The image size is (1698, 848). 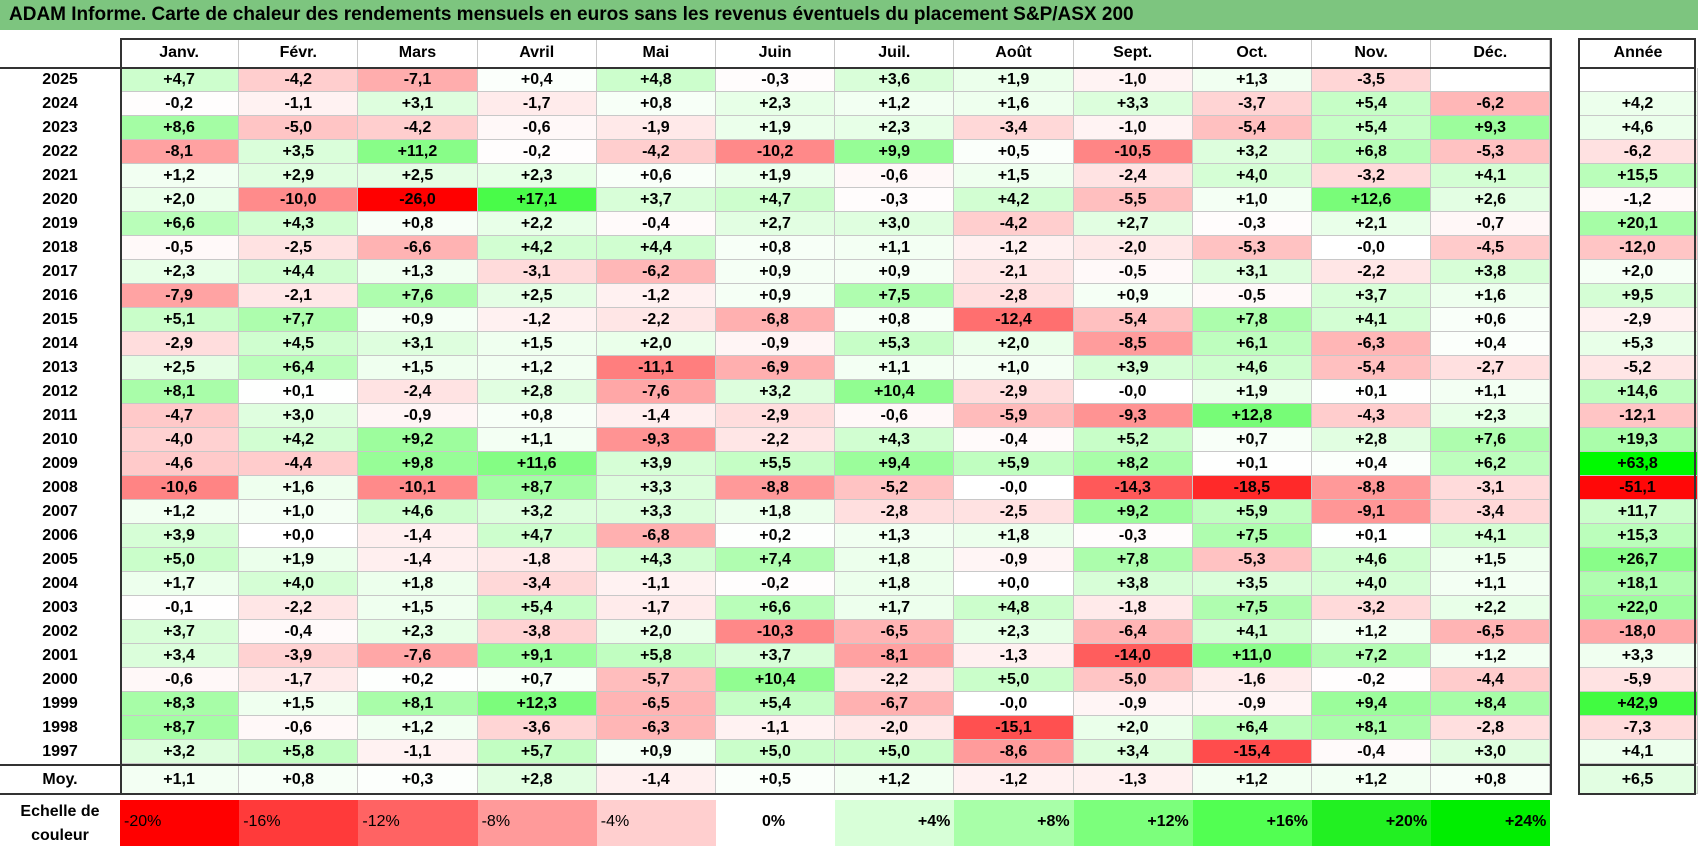 What do you see at coordinates (60, 104) in the screenshot?
I see `row-year-label: 2024` at bounding box center [60, 104].